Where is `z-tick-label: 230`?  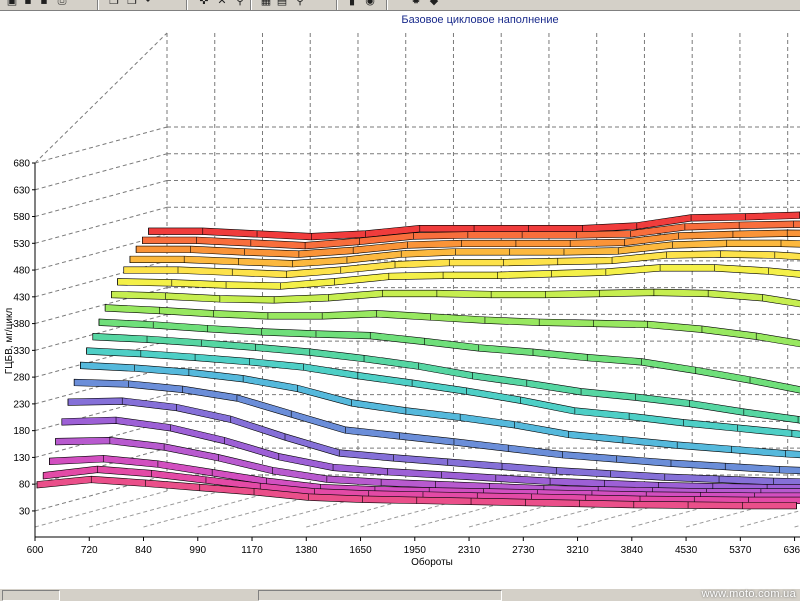
z-tick-label: 230 is located at coordinates (21, 404).